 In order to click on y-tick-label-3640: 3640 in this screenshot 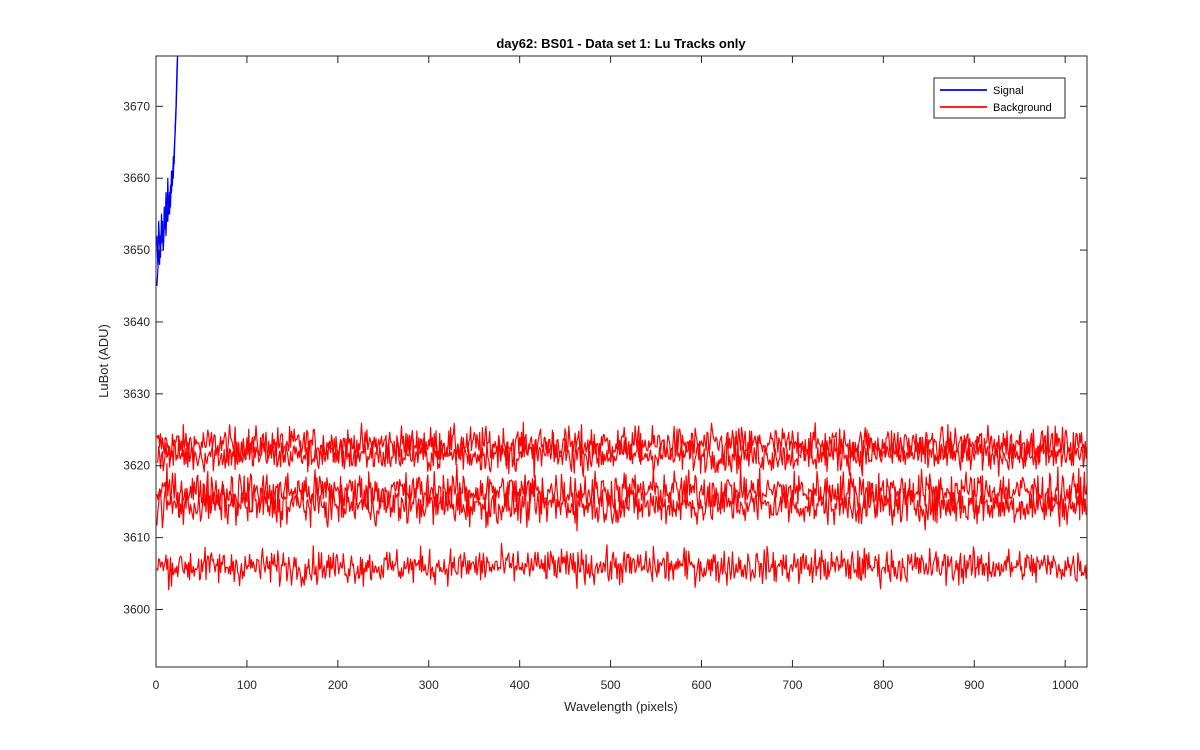, I will do `click(136, 322)`.